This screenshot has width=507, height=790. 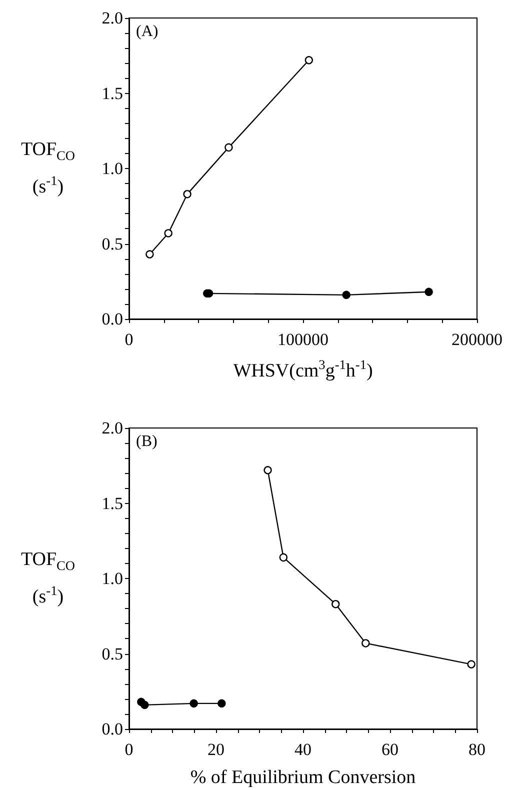 I want to click on x-tick-label: 80, so click(x=477, y=749).